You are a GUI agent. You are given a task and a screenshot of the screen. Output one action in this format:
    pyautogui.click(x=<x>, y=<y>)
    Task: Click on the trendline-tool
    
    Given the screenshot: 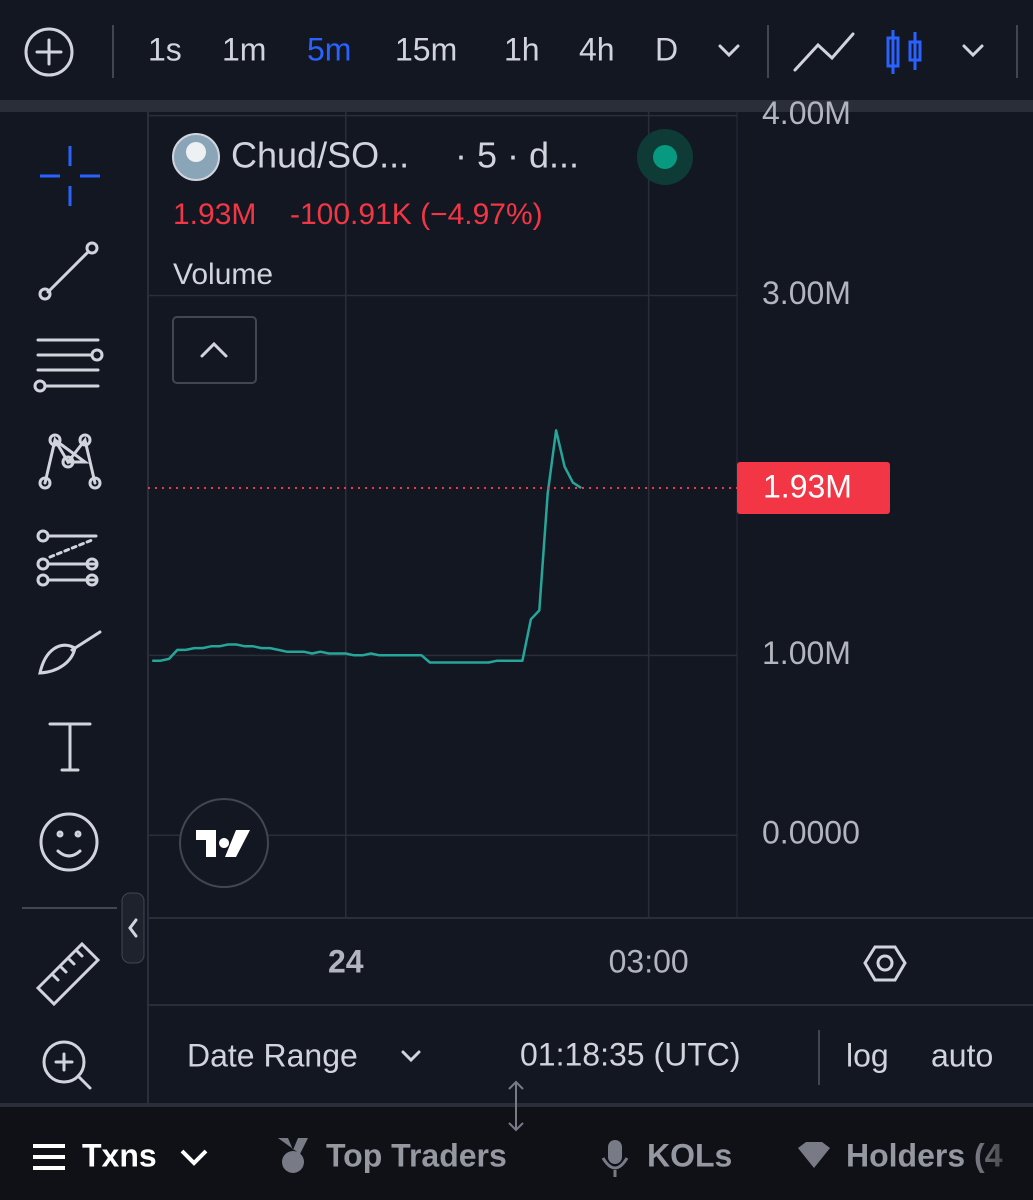 What is the action you would take?
    pyautogui.click(x=68, y=271)
    